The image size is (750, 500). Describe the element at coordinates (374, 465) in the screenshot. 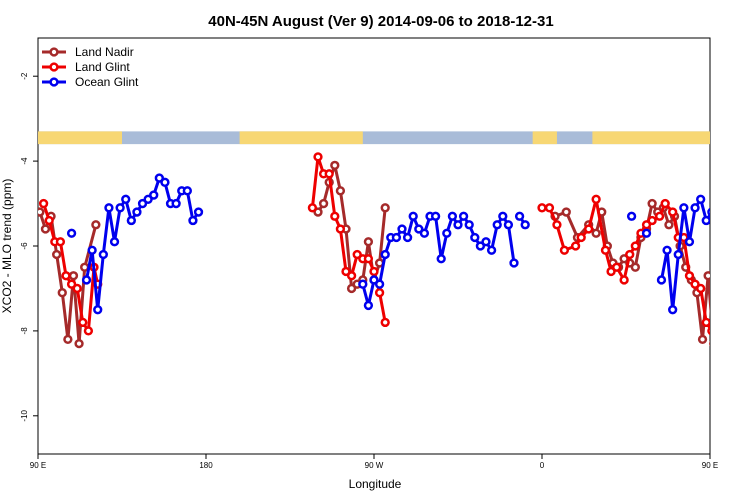

I see `x-tick-label: 90 W` at that location.